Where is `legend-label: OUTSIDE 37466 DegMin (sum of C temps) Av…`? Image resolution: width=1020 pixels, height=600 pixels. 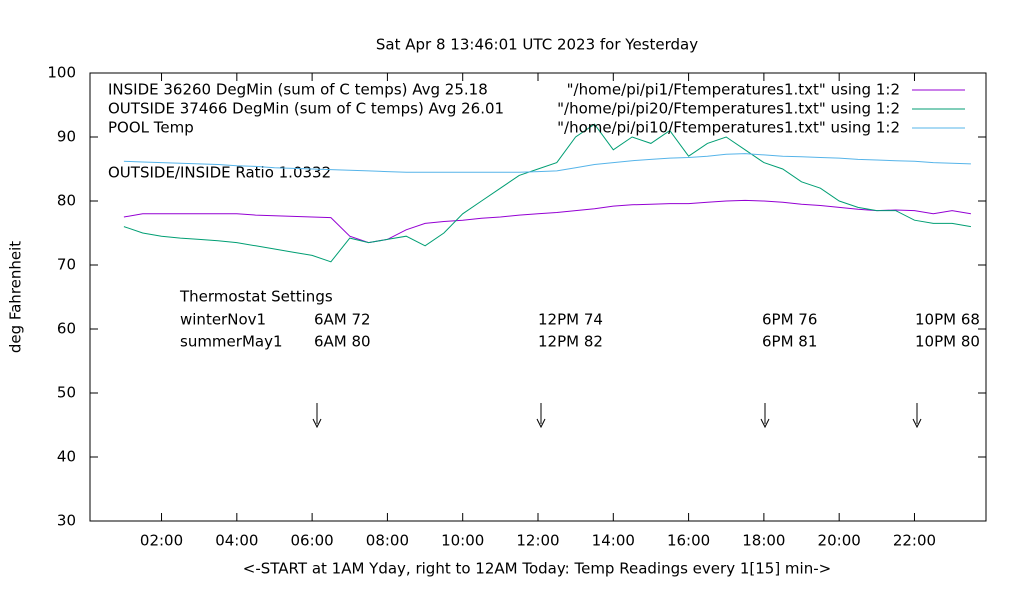
legend-label: OUTSIDE 37466 DegMin (sum of C temps) Av… is located at coordinates (306, 109).